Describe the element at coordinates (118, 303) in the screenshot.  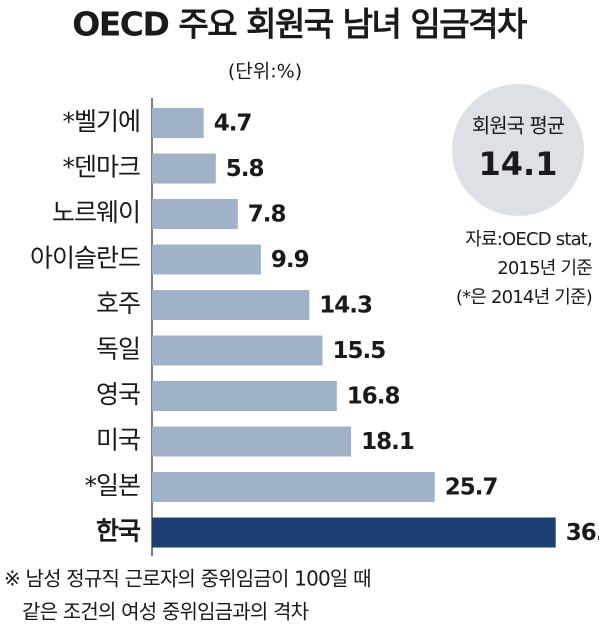
I see `category-label: 호주` at that location.